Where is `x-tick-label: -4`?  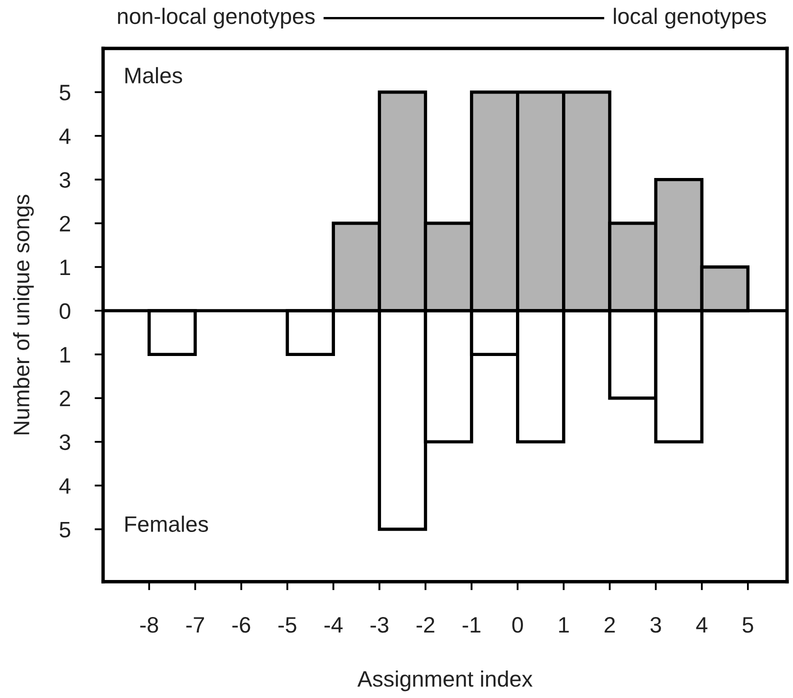 x-tick-label: -4 is located at coordinates (333, 625).